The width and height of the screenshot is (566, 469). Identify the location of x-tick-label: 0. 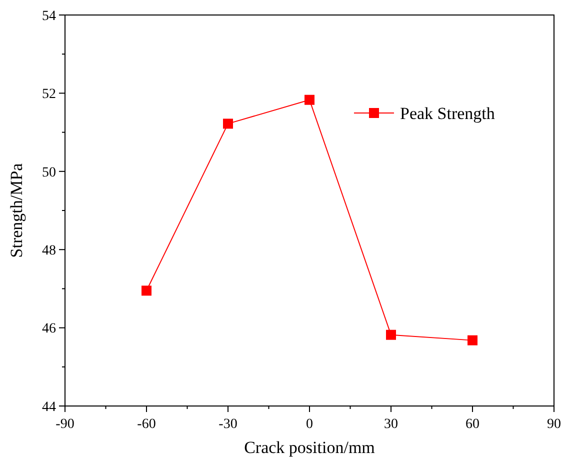
(309, 424).